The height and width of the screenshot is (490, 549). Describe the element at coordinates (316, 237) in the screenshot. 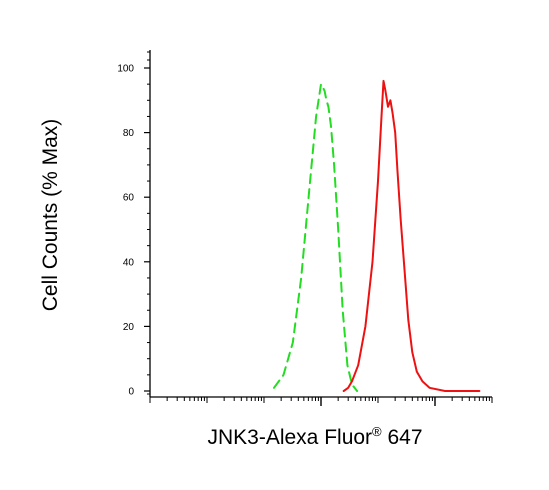

I see `series-line-dashed` at that location.